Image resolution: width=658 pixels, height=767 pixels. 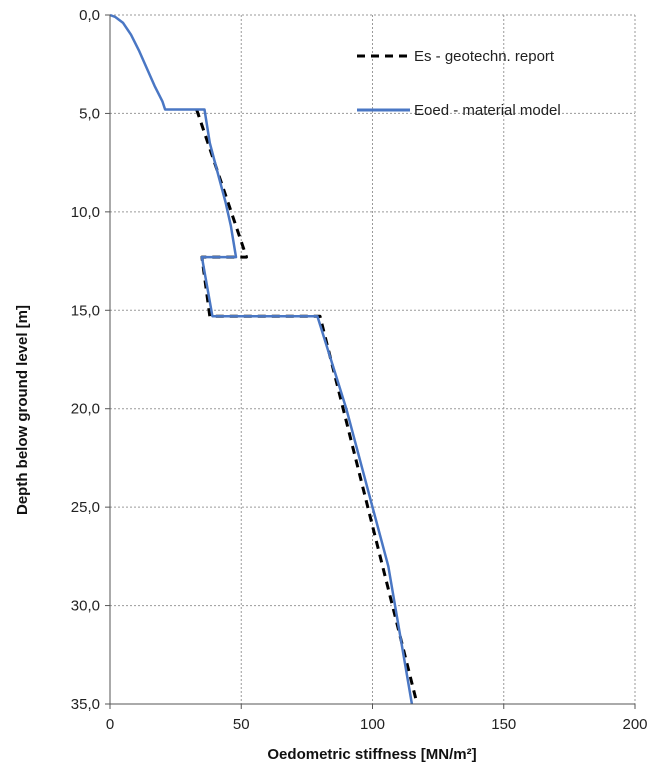 I want to click on y-tick-label: 5,0, so click(x=89, y=113).